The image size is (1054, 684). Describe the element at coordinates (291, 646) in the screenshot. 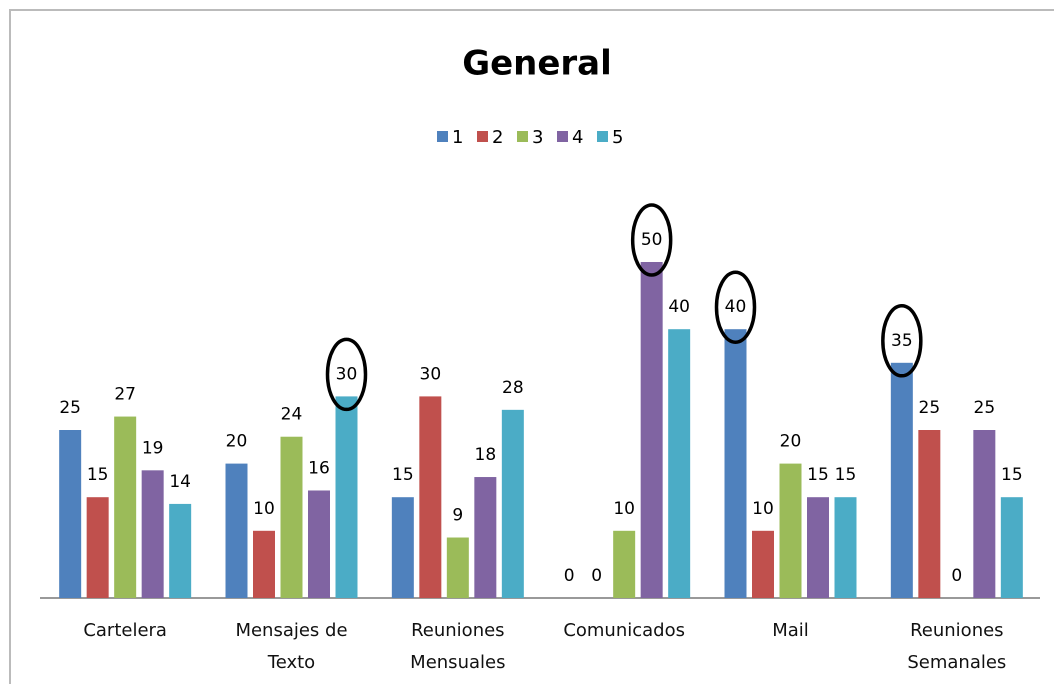

I see `x-tick-label: Mensajes de Texto` at that location.